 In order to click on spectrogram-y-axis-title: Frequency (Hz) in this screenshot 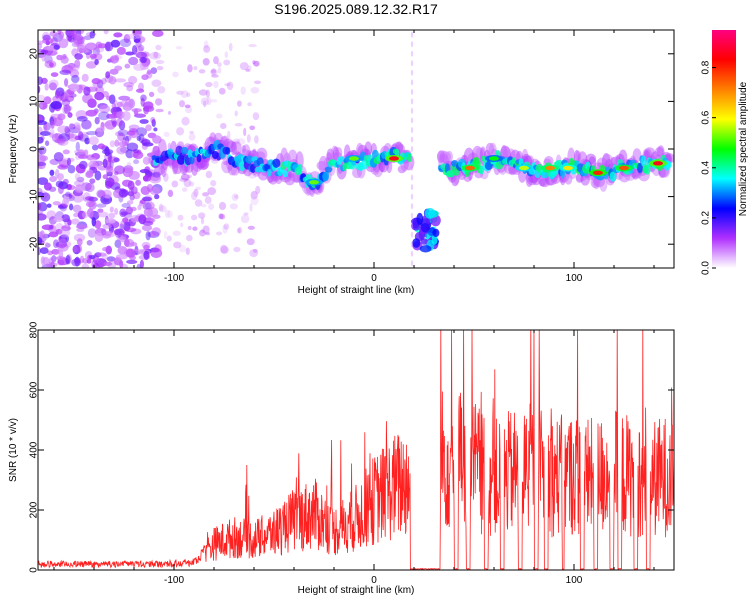, I will do `click(13, 149)`.